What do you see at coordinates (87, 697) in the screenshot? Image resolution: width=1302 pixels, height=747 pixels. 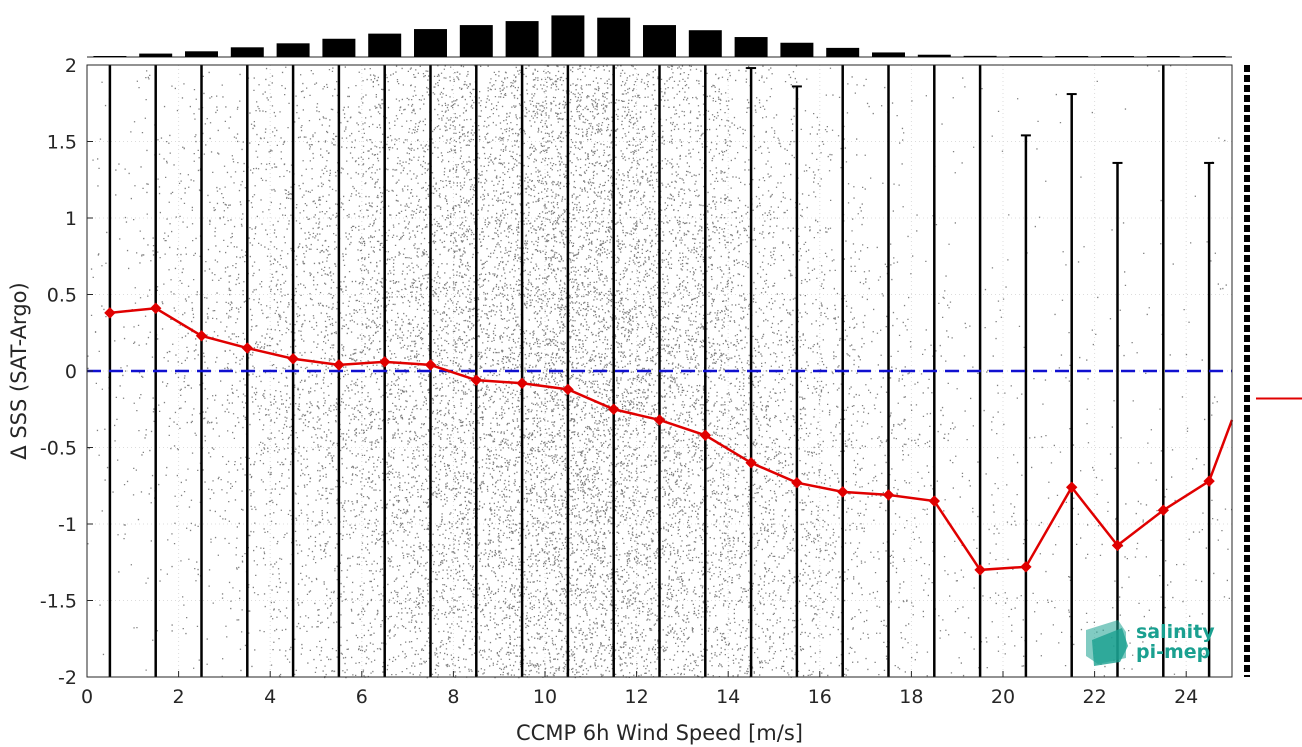 I see `x-tick-label: 0` at bounding box center [87, 697].